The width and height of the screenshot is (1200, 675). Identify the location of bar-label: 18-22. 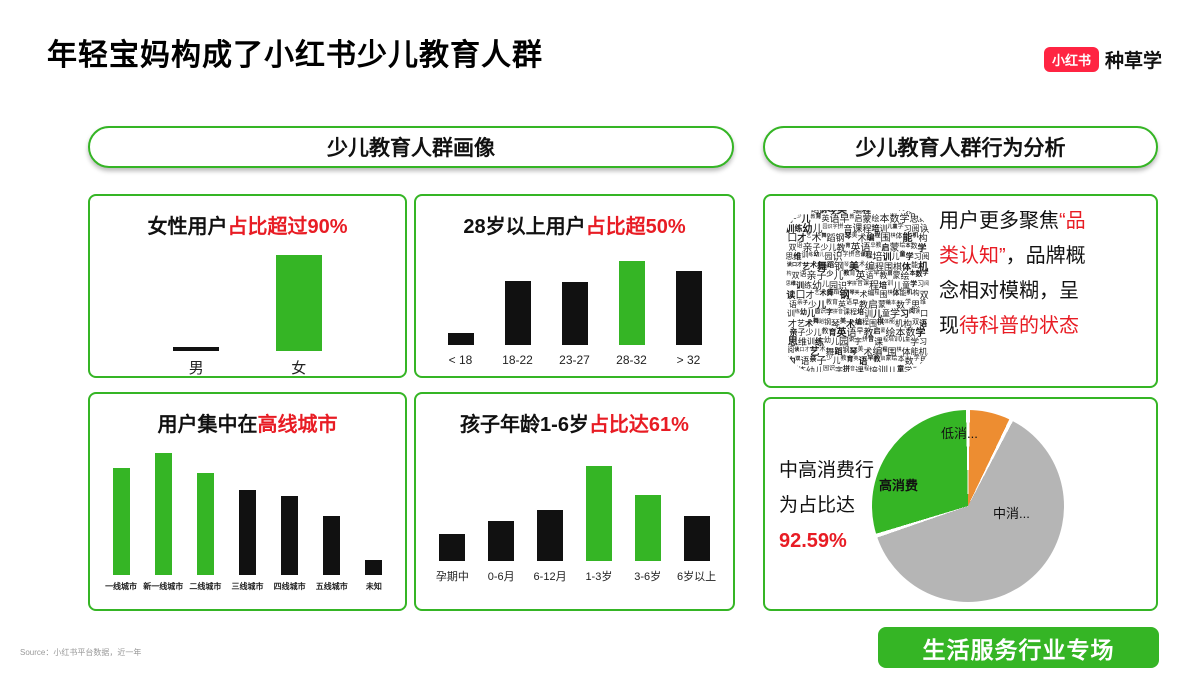
(517, 360).